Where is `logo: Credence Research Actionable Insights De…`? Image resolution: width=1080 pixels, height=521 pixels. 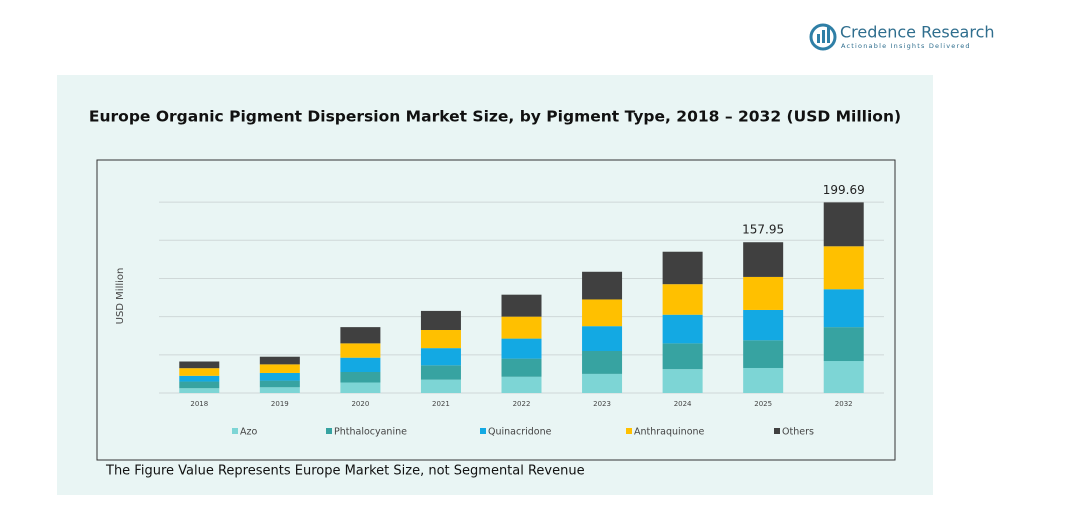
logo: Credence Research Actionable Insights De… is located at coordinates (902, 37).